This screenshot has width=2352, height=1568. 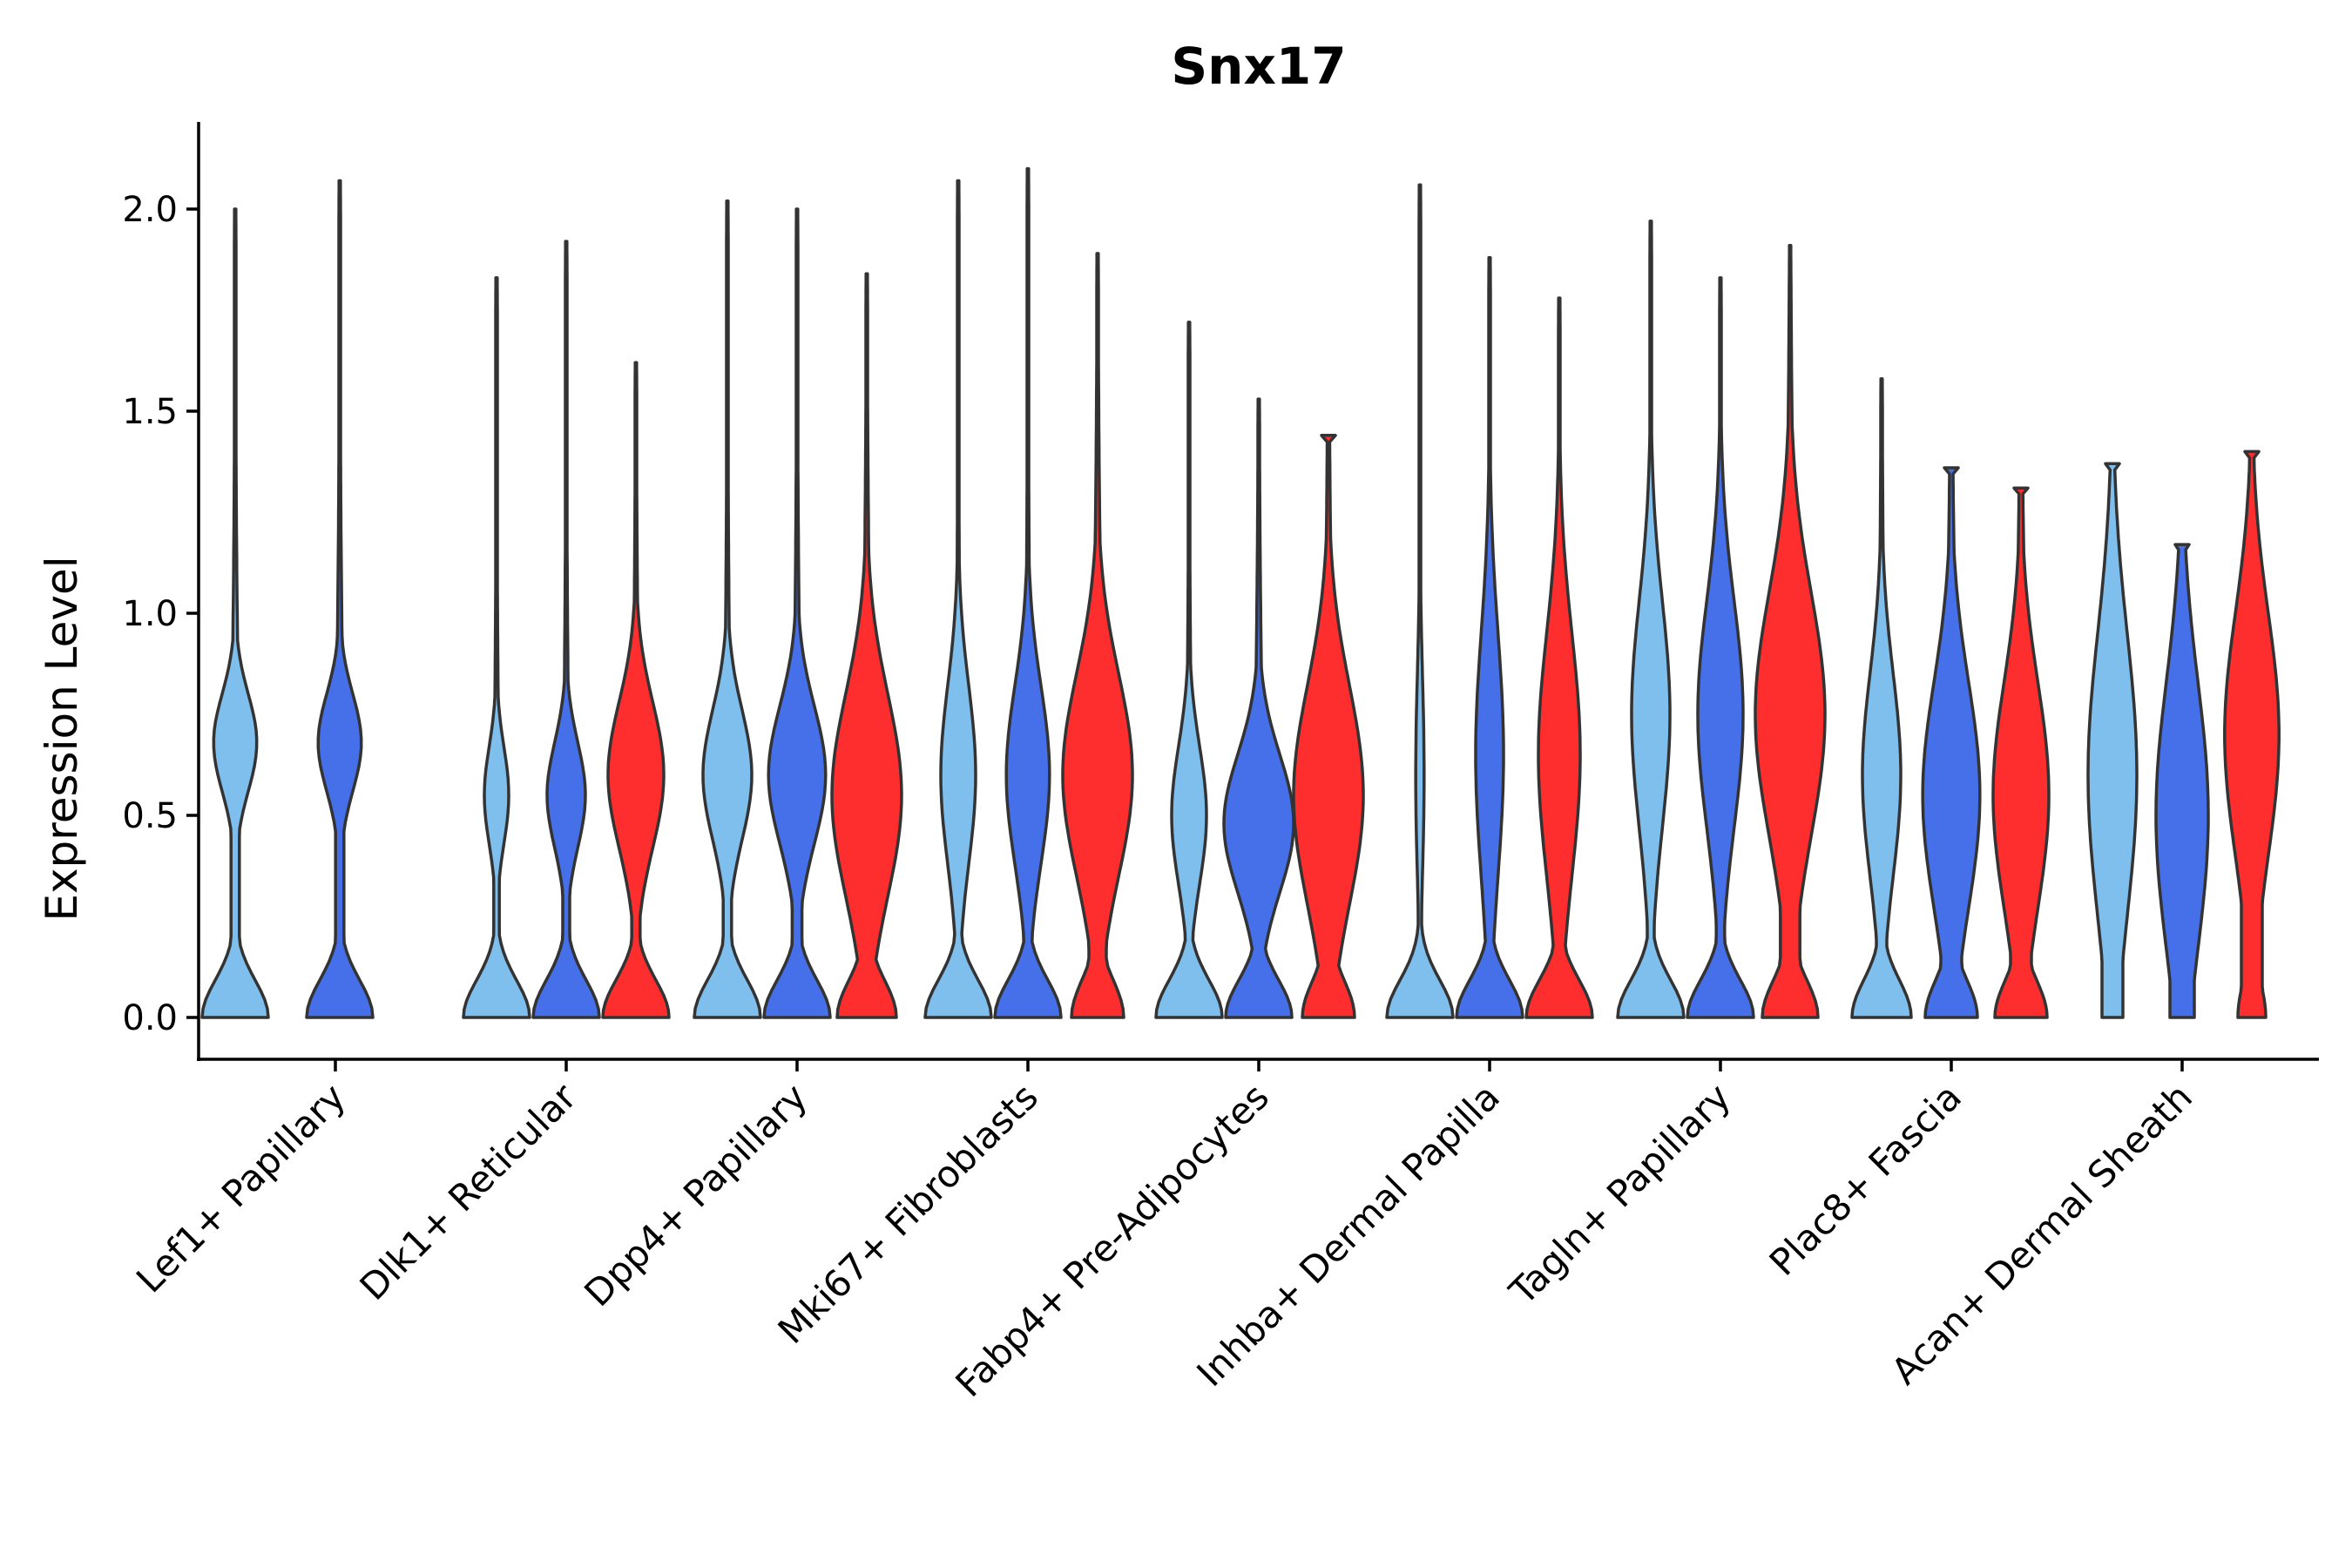 What do you see at coordinates (1258, 66) in the screenshot?
I see `chart-title: Snx17` at bounding box center [1258, 66].